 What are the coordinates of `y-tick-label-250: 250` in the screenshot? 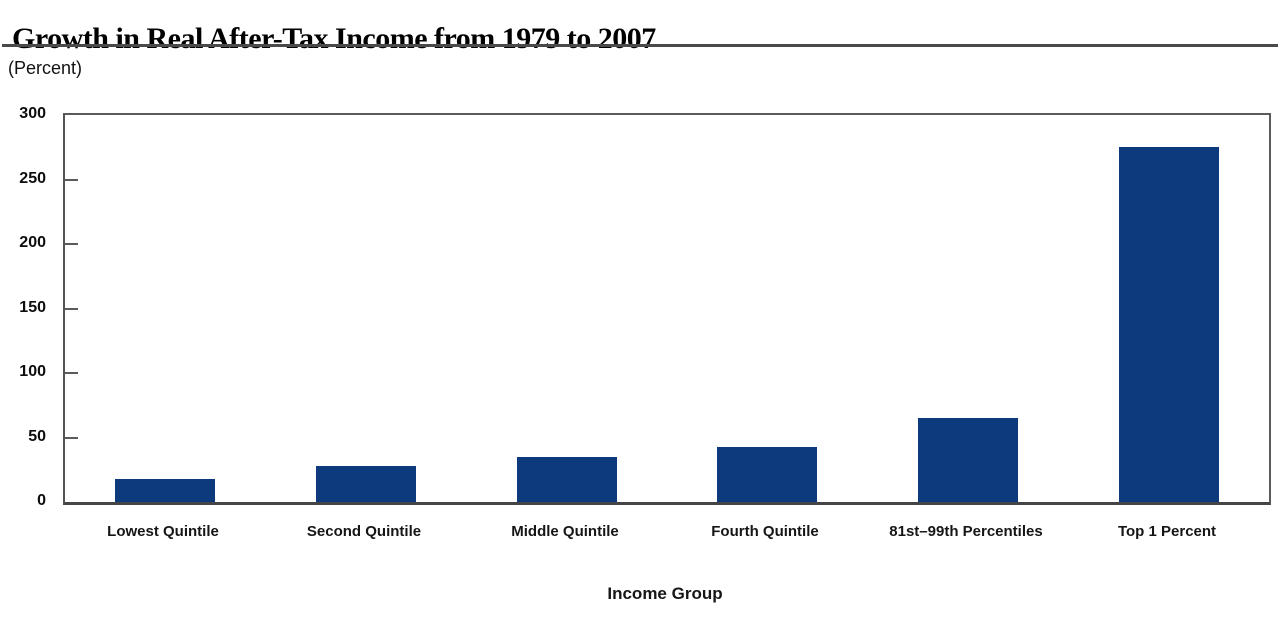 It's located at (32, 178).